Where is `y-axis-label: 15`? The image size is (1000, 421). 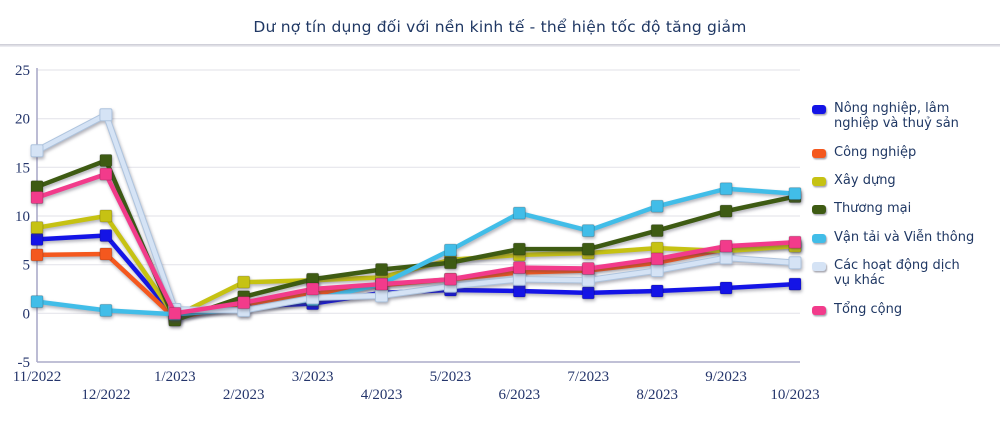
y-axis-label: 15 is located at coordinates (22, 168).